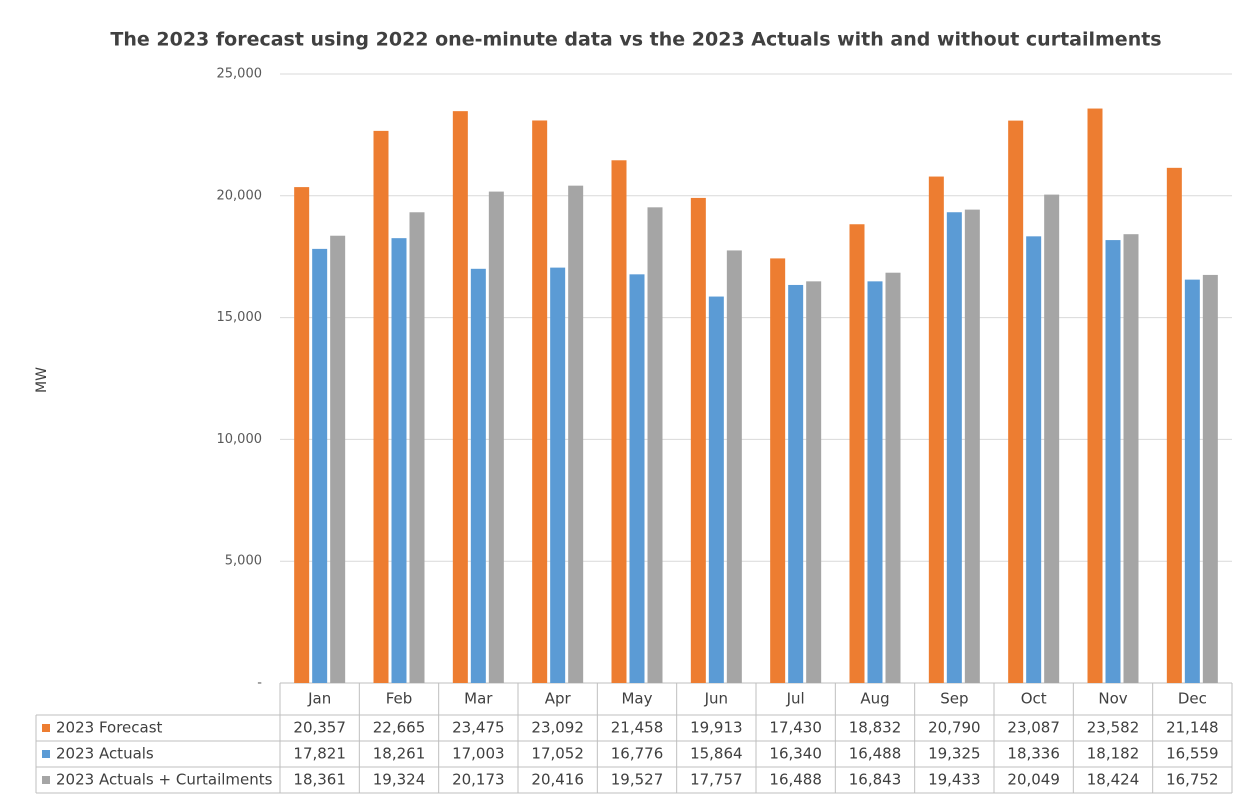 The width and height of the screenshot is (1244, 808). I want to click on table-value: 19,325, so click(954, 754).